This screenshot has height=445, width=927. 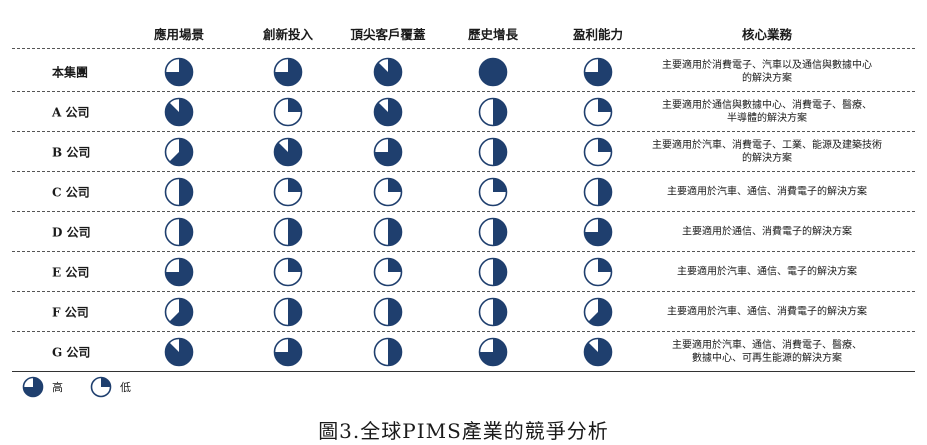 I want to click on core-business-text: 主要適用於汽車、消費電子、工業、能源及建築技術 的解決方案, so click(x=767, y=152).